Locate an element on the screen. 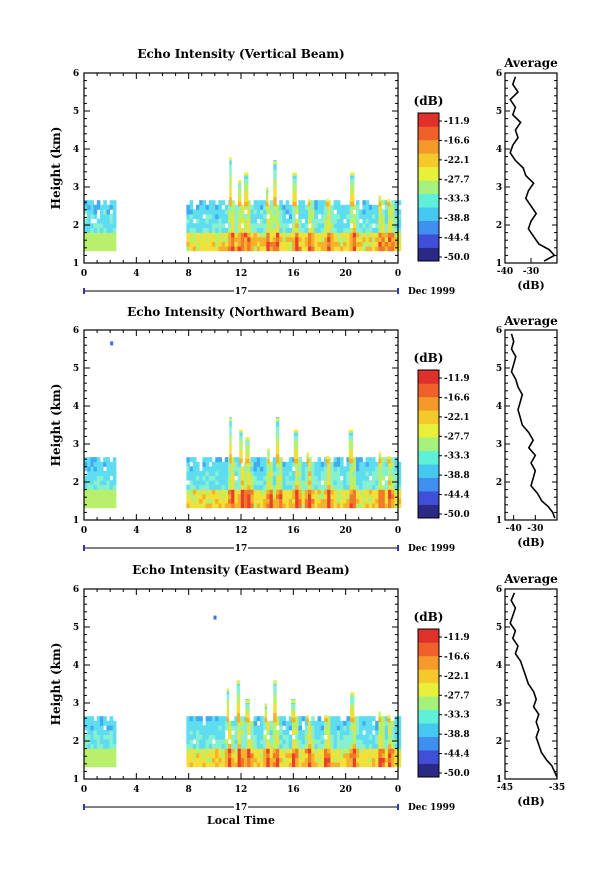 This screenshot has height=879, width=615. colorbar-tick-label: -11.9 is located at coordinates (457, 379).